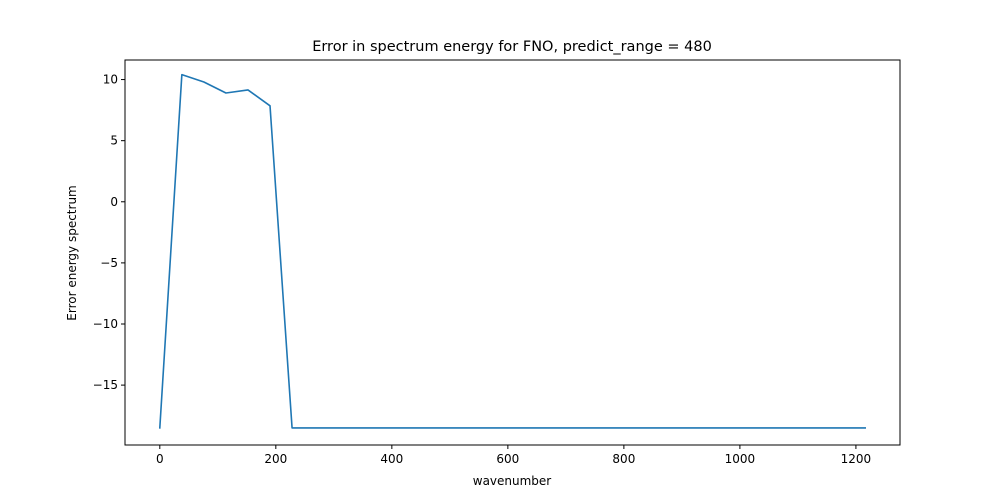 This screenshot has height=500, width=1000. What do you see at coordinates (114, 141) in the screenshot?
I see `y-tick-label: 5` at bounding box center [114, 141].